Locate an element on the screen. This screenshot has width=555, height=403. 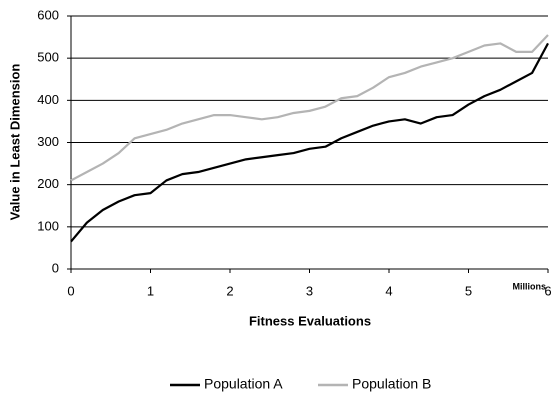
x-unit: Millions is located at coordinates (530, 286).